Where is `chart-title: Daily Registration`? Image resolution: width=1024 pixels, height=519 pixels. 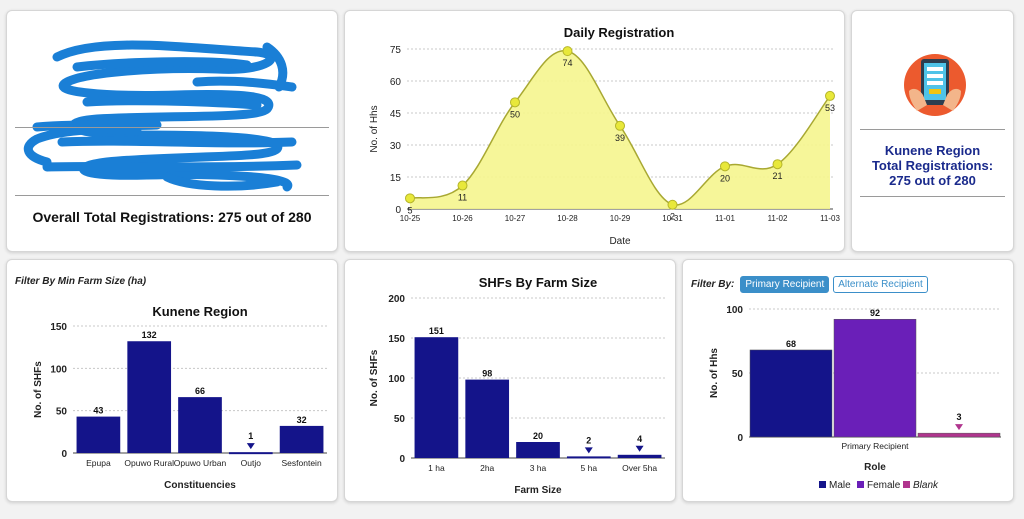 chart-title: Daily Registration is located at coordinates (619, 32).